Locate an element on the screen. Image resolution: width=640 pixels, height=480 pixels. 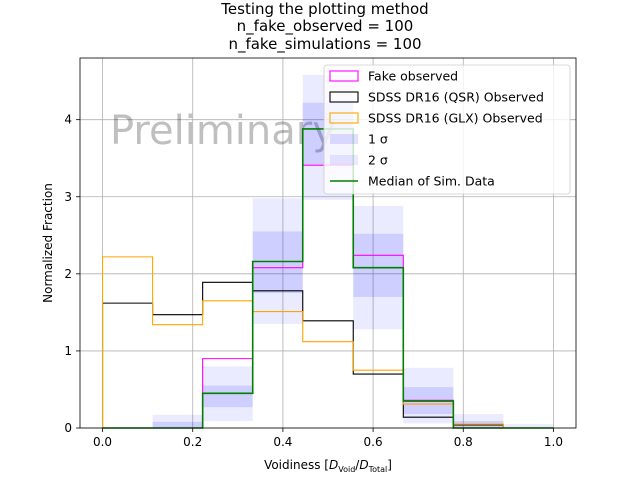
title-line-3: n_fake_simulations = 100 is located at coordinates (324, 44).